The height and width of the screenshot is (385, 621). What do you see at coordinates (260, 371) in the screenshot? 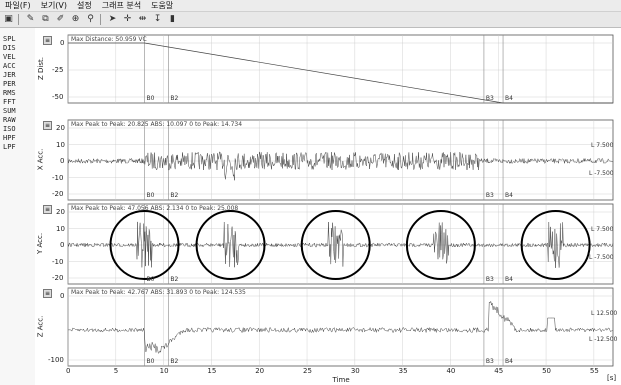
I see `x-tick-label: 20` at bounding box center [260, 371].